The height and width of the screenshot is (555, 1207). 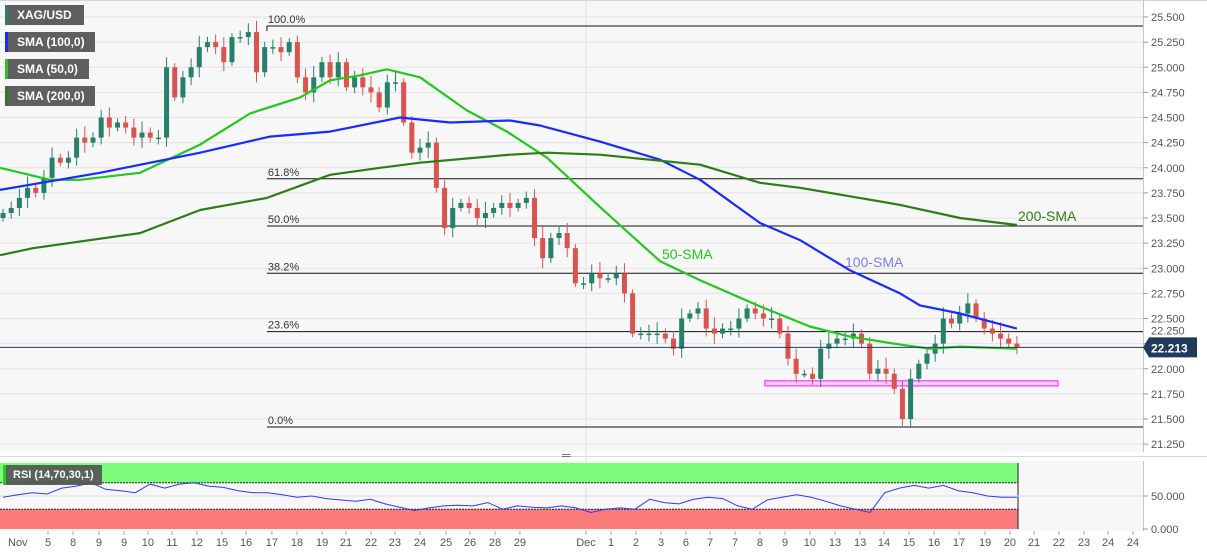 I want to click on x-tick-label: 8, so click(x=73, y=543).